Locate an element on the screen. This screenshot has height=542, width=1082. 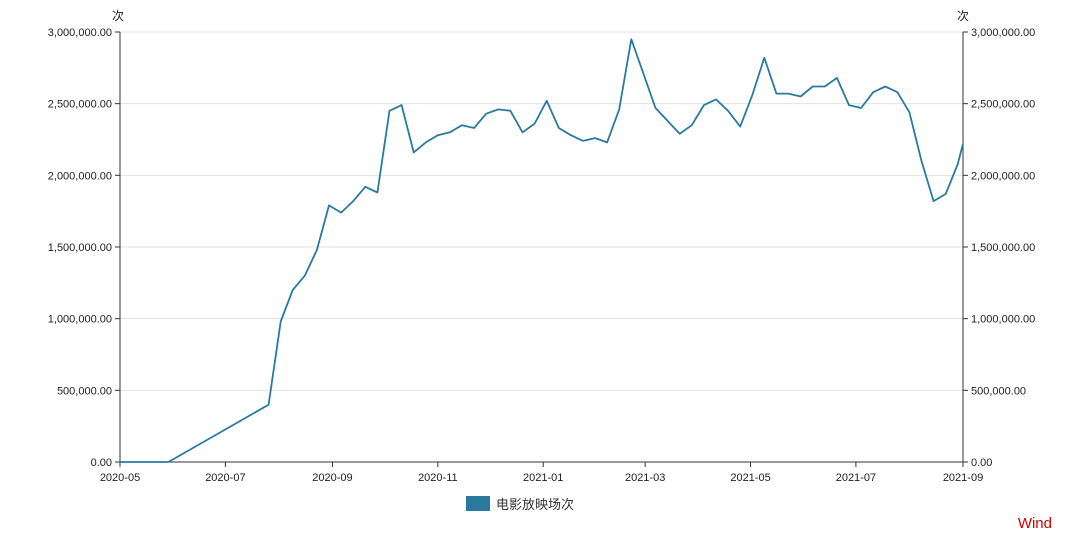
y-right-tick-label: 3,000,000.00 is located at coordinates (1003, 33).